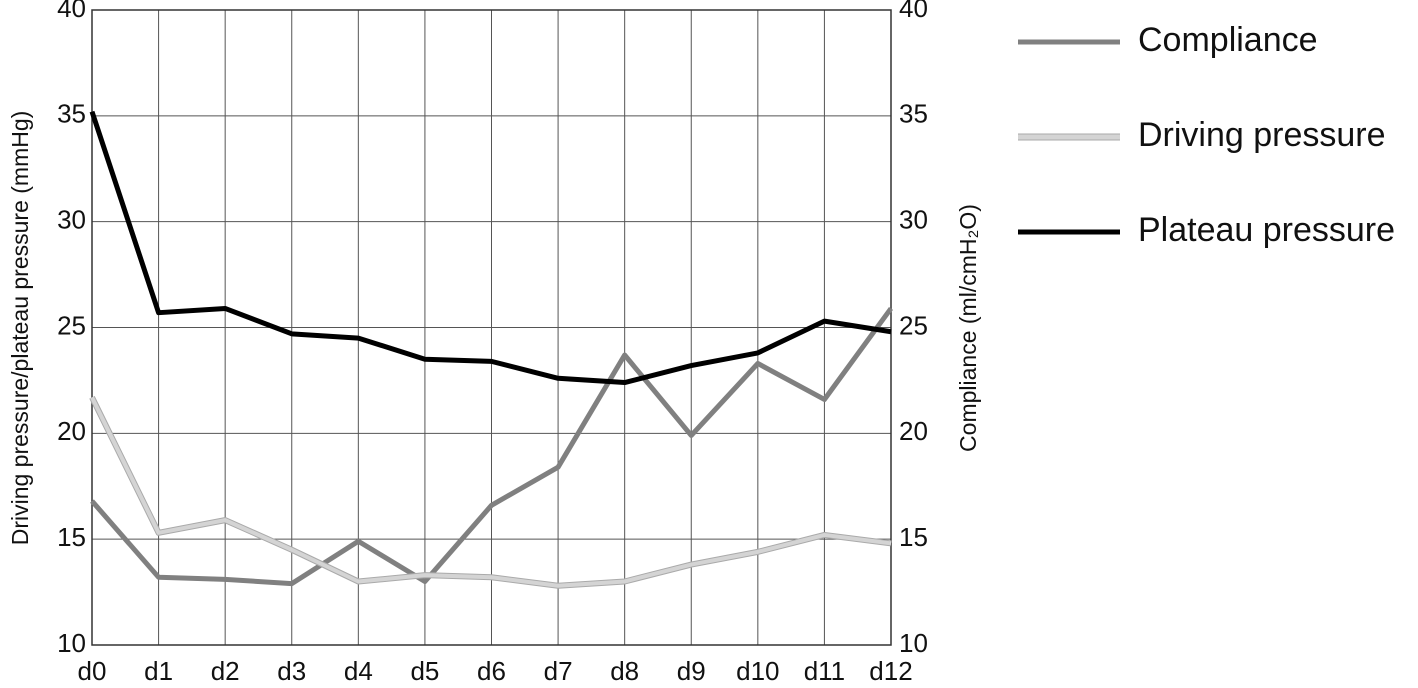 The image size is (1418, 688). What do you see at coordinates (71, 325) in the screenshot?
I see `y-tick-label: 25` at bounding box center [71, 325].